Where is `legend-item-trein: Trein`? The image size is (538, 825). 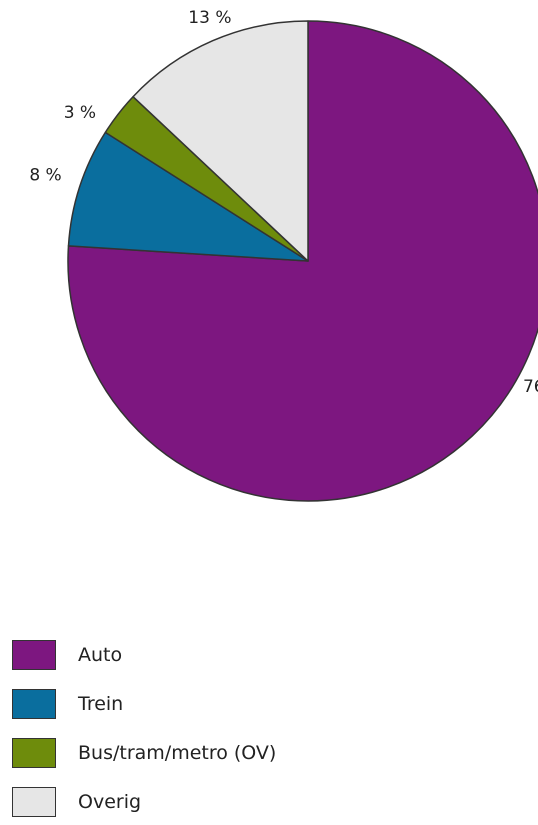
legend-item-trein: Trein is located at coordinates (144, 704).